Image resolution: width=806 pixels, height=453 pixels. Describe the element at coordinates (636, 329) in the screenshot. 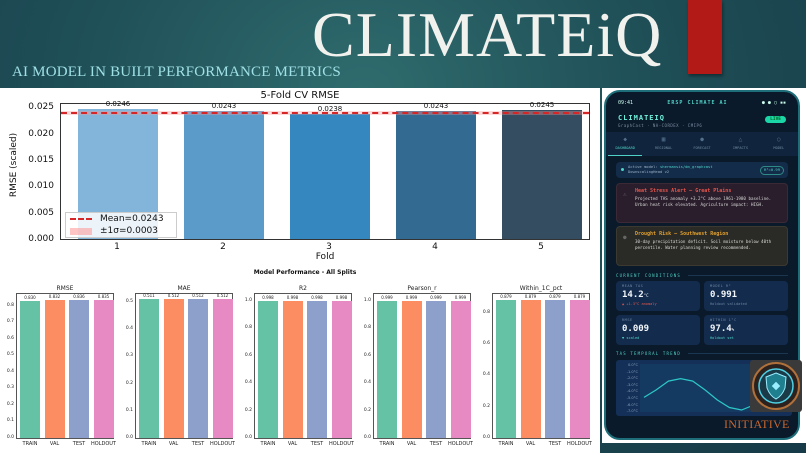

I see `metric-value: 0.009` at that location.